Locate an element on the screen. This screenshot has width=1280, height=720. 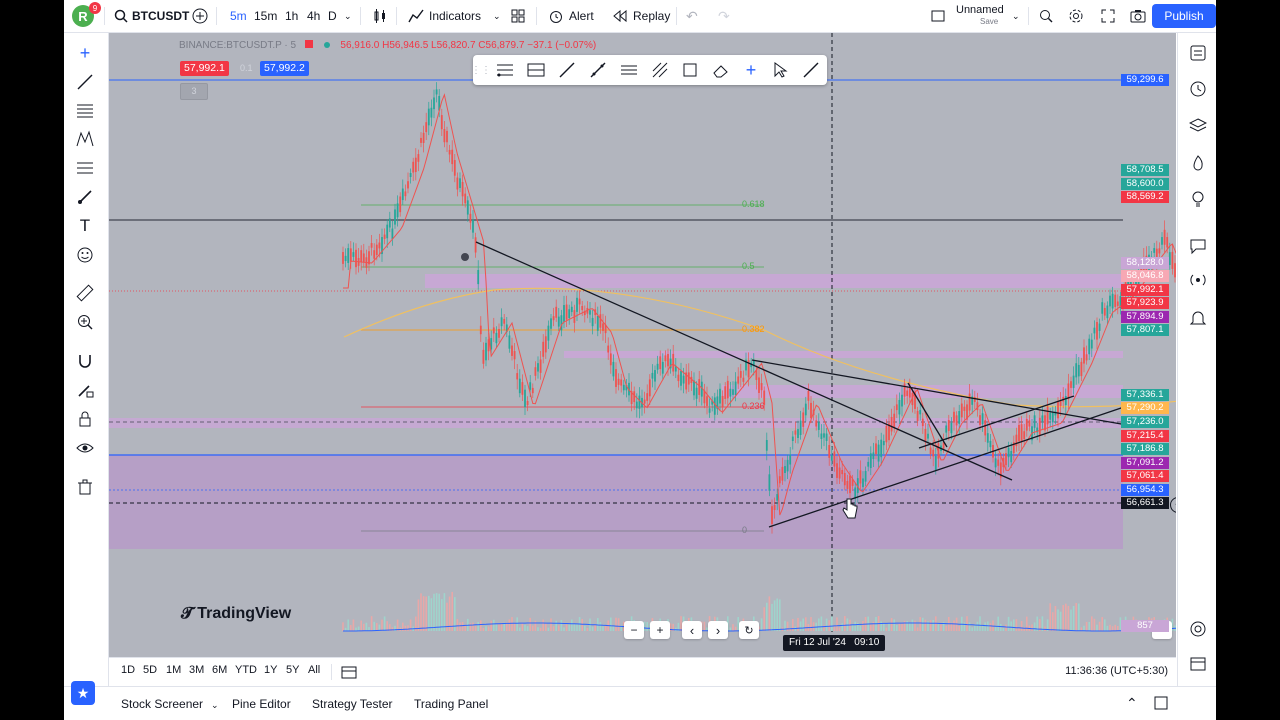
lock-drawings-tool is located at coordinates (85, 419).